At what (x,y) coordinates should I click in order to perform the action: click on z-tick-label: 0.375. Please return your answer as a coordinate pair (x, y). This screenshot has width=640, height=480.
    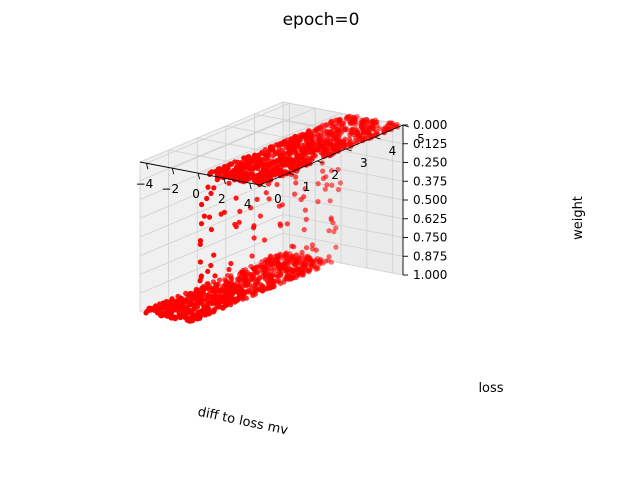
    Looking at the image, I should click on (430, 181).